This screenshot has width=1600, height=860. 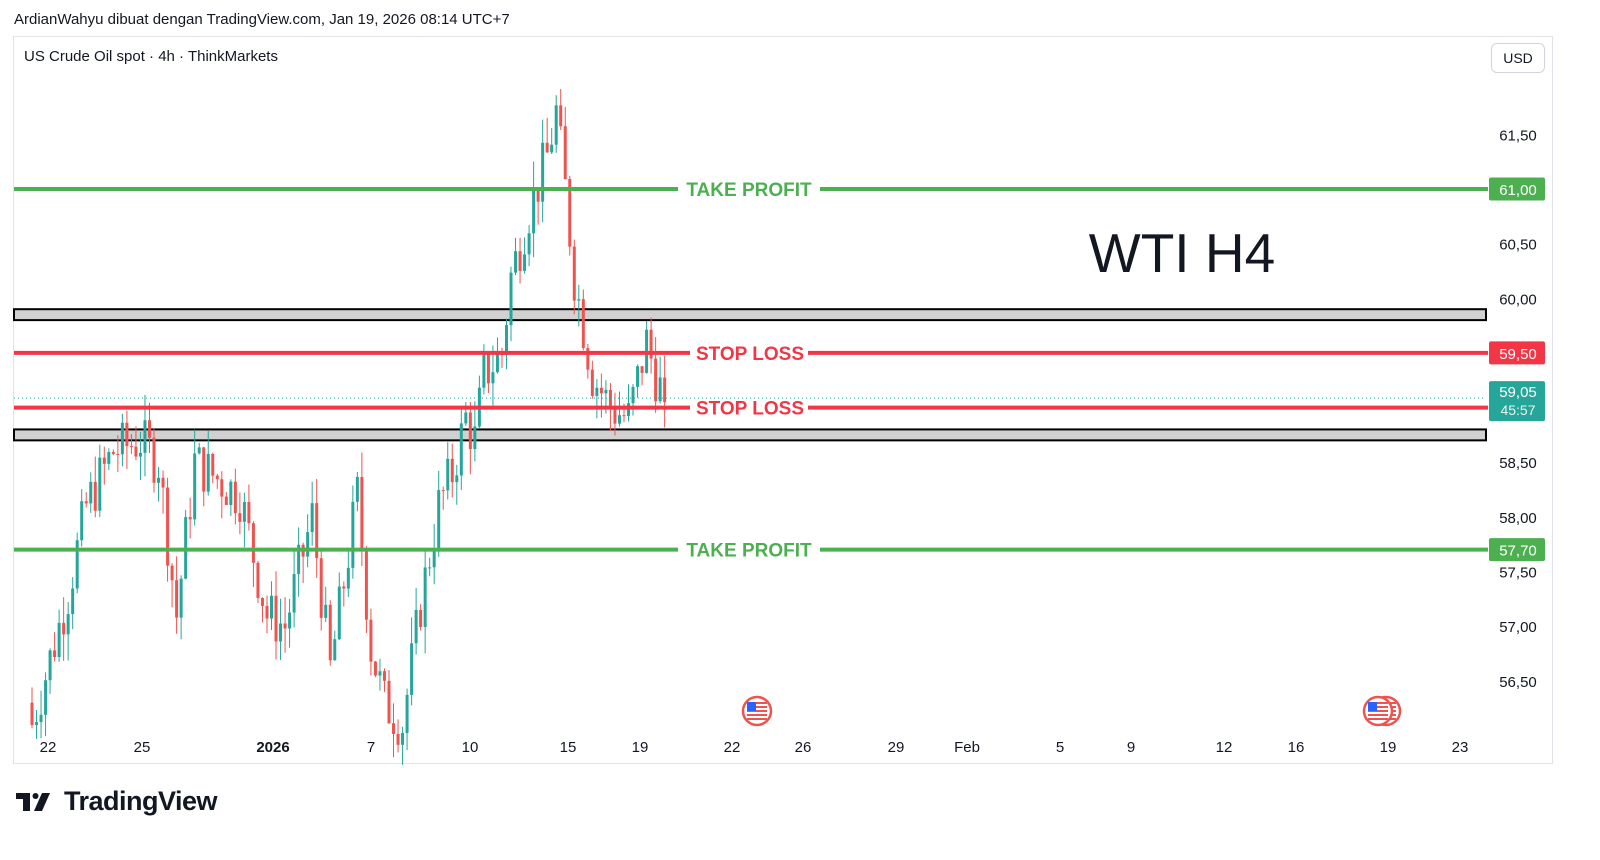 I want to click on x-tick-label: 7, so click(x=371, y=747).